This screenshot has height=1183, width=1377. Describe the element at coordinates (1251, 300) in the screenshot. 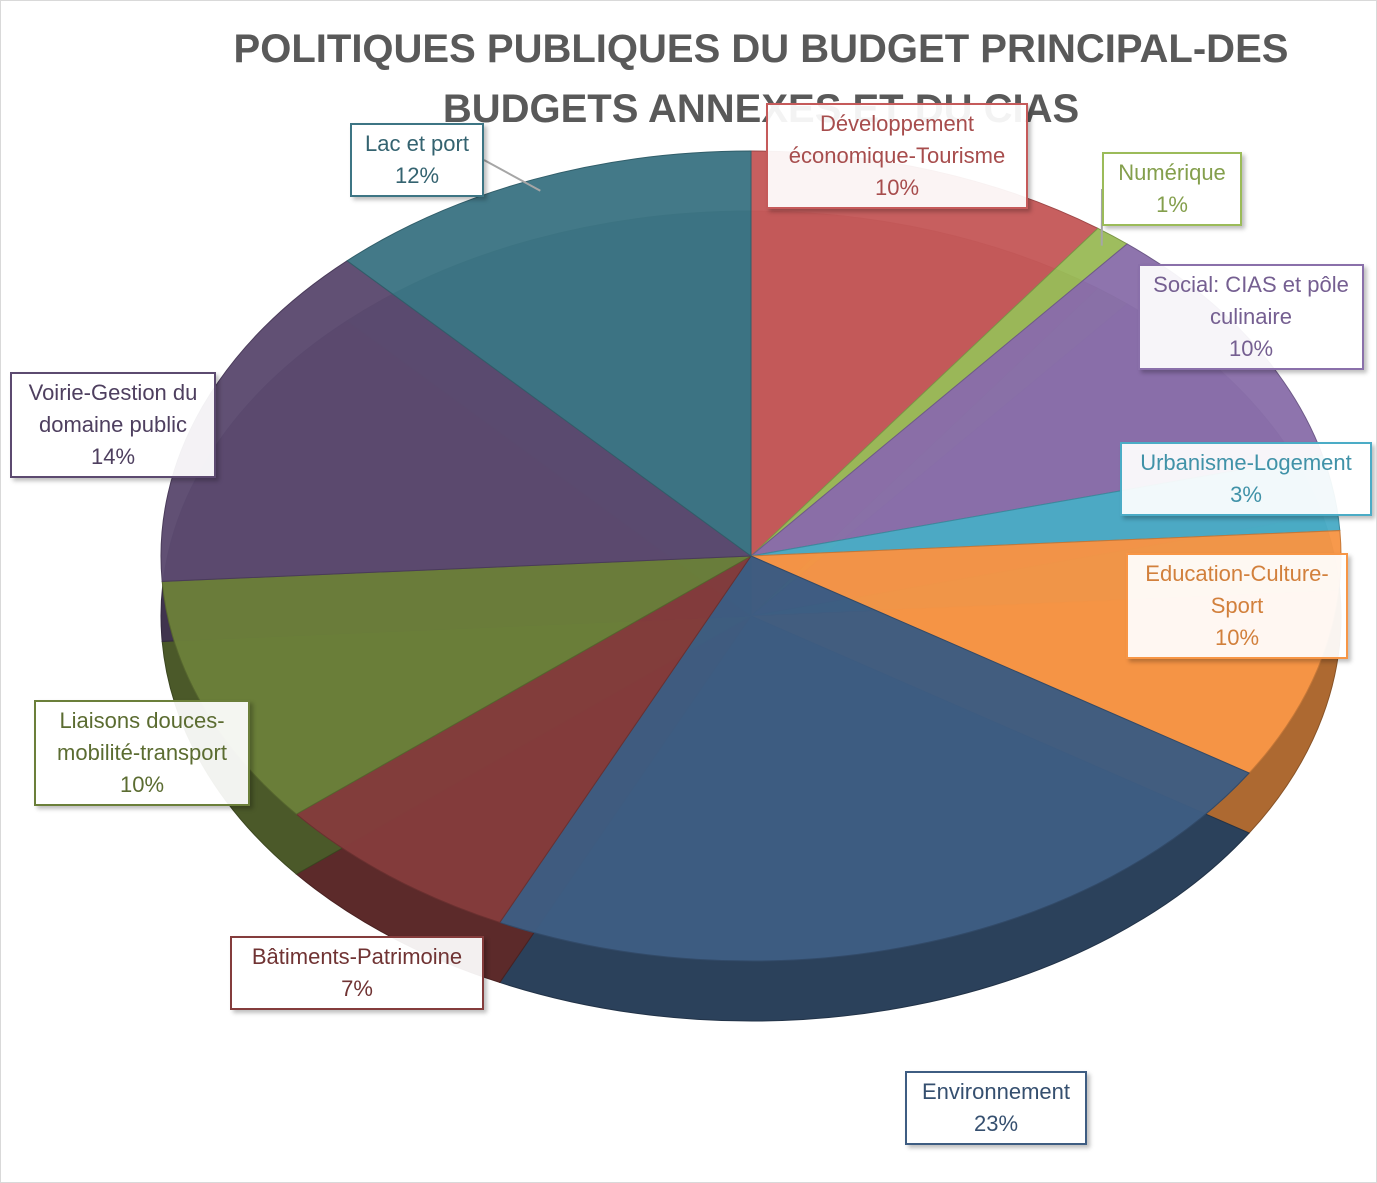

I see `label-name: Social: CIAS et pôle culinaire` at that location.